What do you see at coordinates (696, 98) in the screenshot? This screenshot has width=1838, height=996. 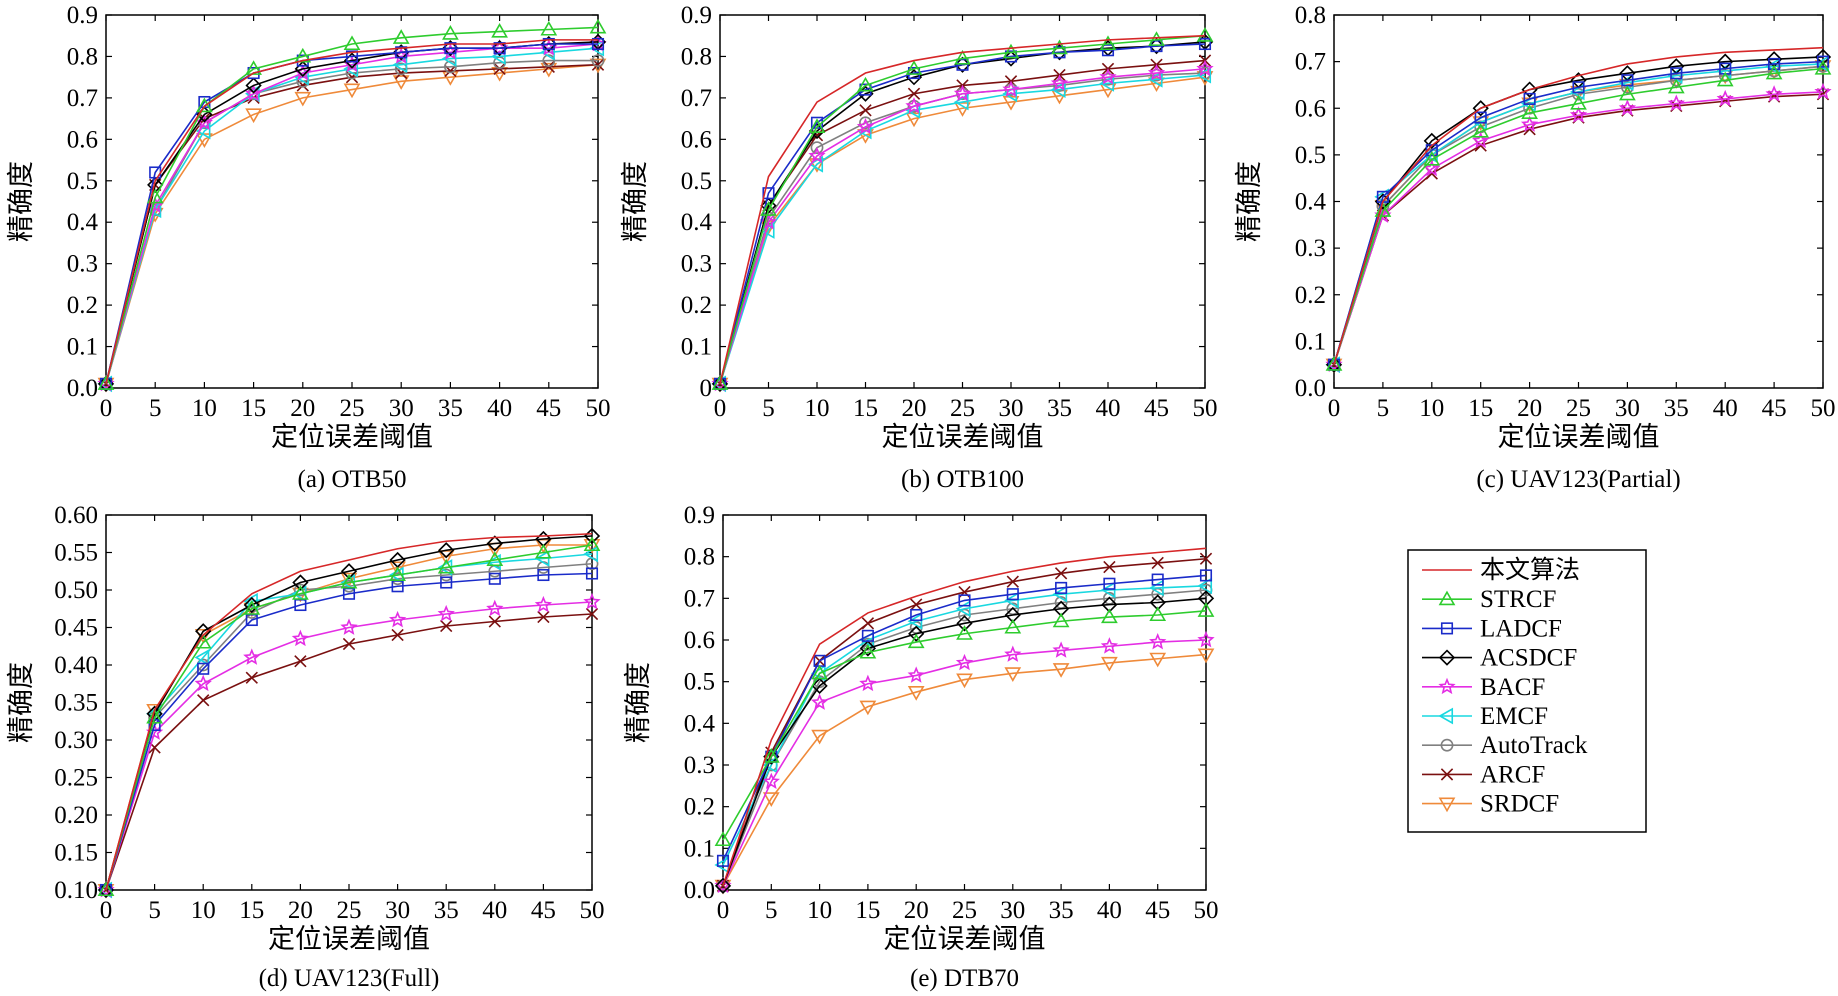 I see `y-tick-label: 0.7` at bounding box center [696, 98].